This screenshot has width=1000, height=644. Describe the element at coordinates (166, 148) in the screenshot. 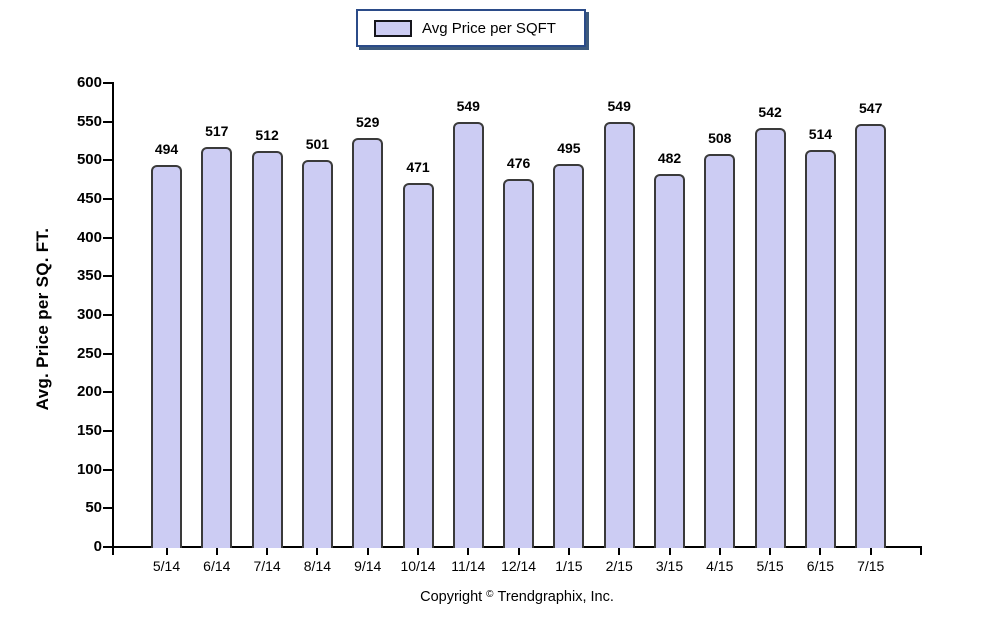

I see `bar-value-label: 494` at that location.